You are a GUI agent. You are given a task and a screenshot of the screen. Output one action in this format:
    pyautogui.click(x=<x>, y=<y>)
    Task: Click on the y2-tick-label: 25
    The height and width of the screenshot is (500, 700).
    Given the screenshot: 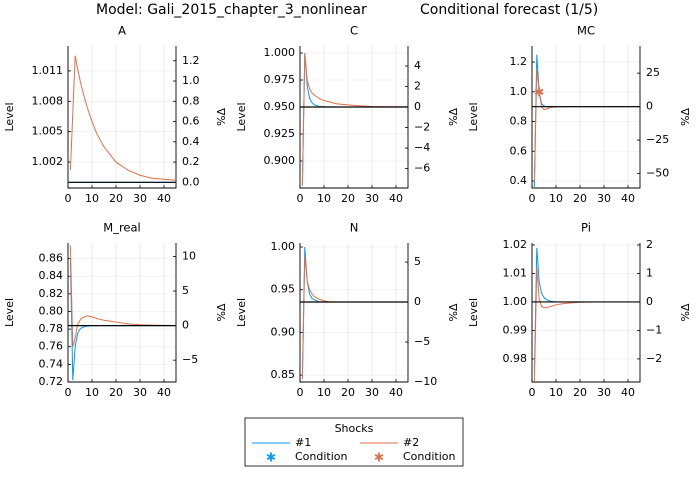 What is the action you would take?
    pyautogui.click(x=653, y=72)
    